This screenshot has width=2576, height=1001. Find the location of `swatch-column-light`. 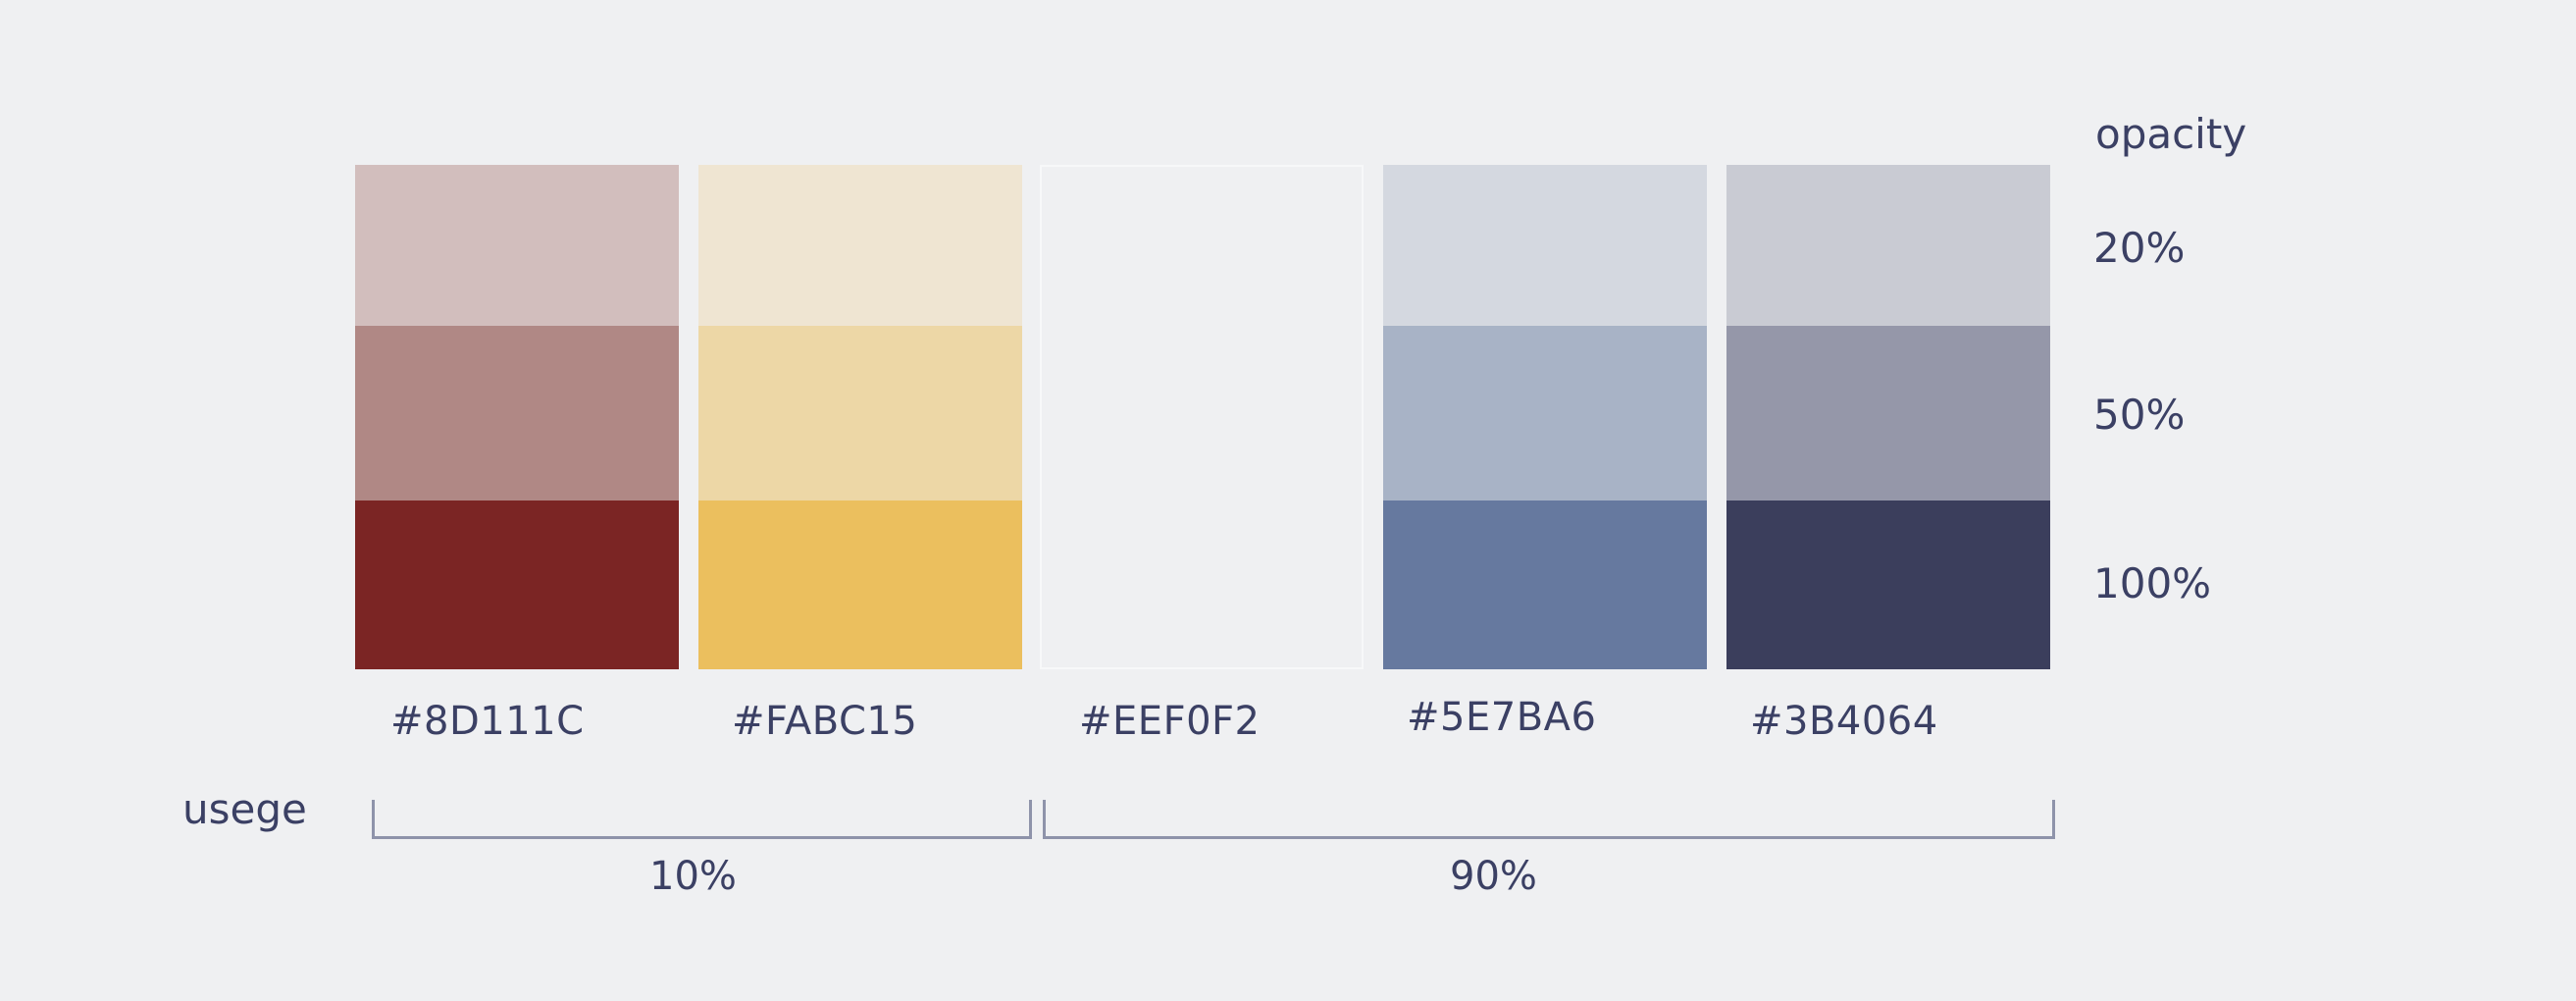

swatch-column-light is located at coordinates (1202, 417).